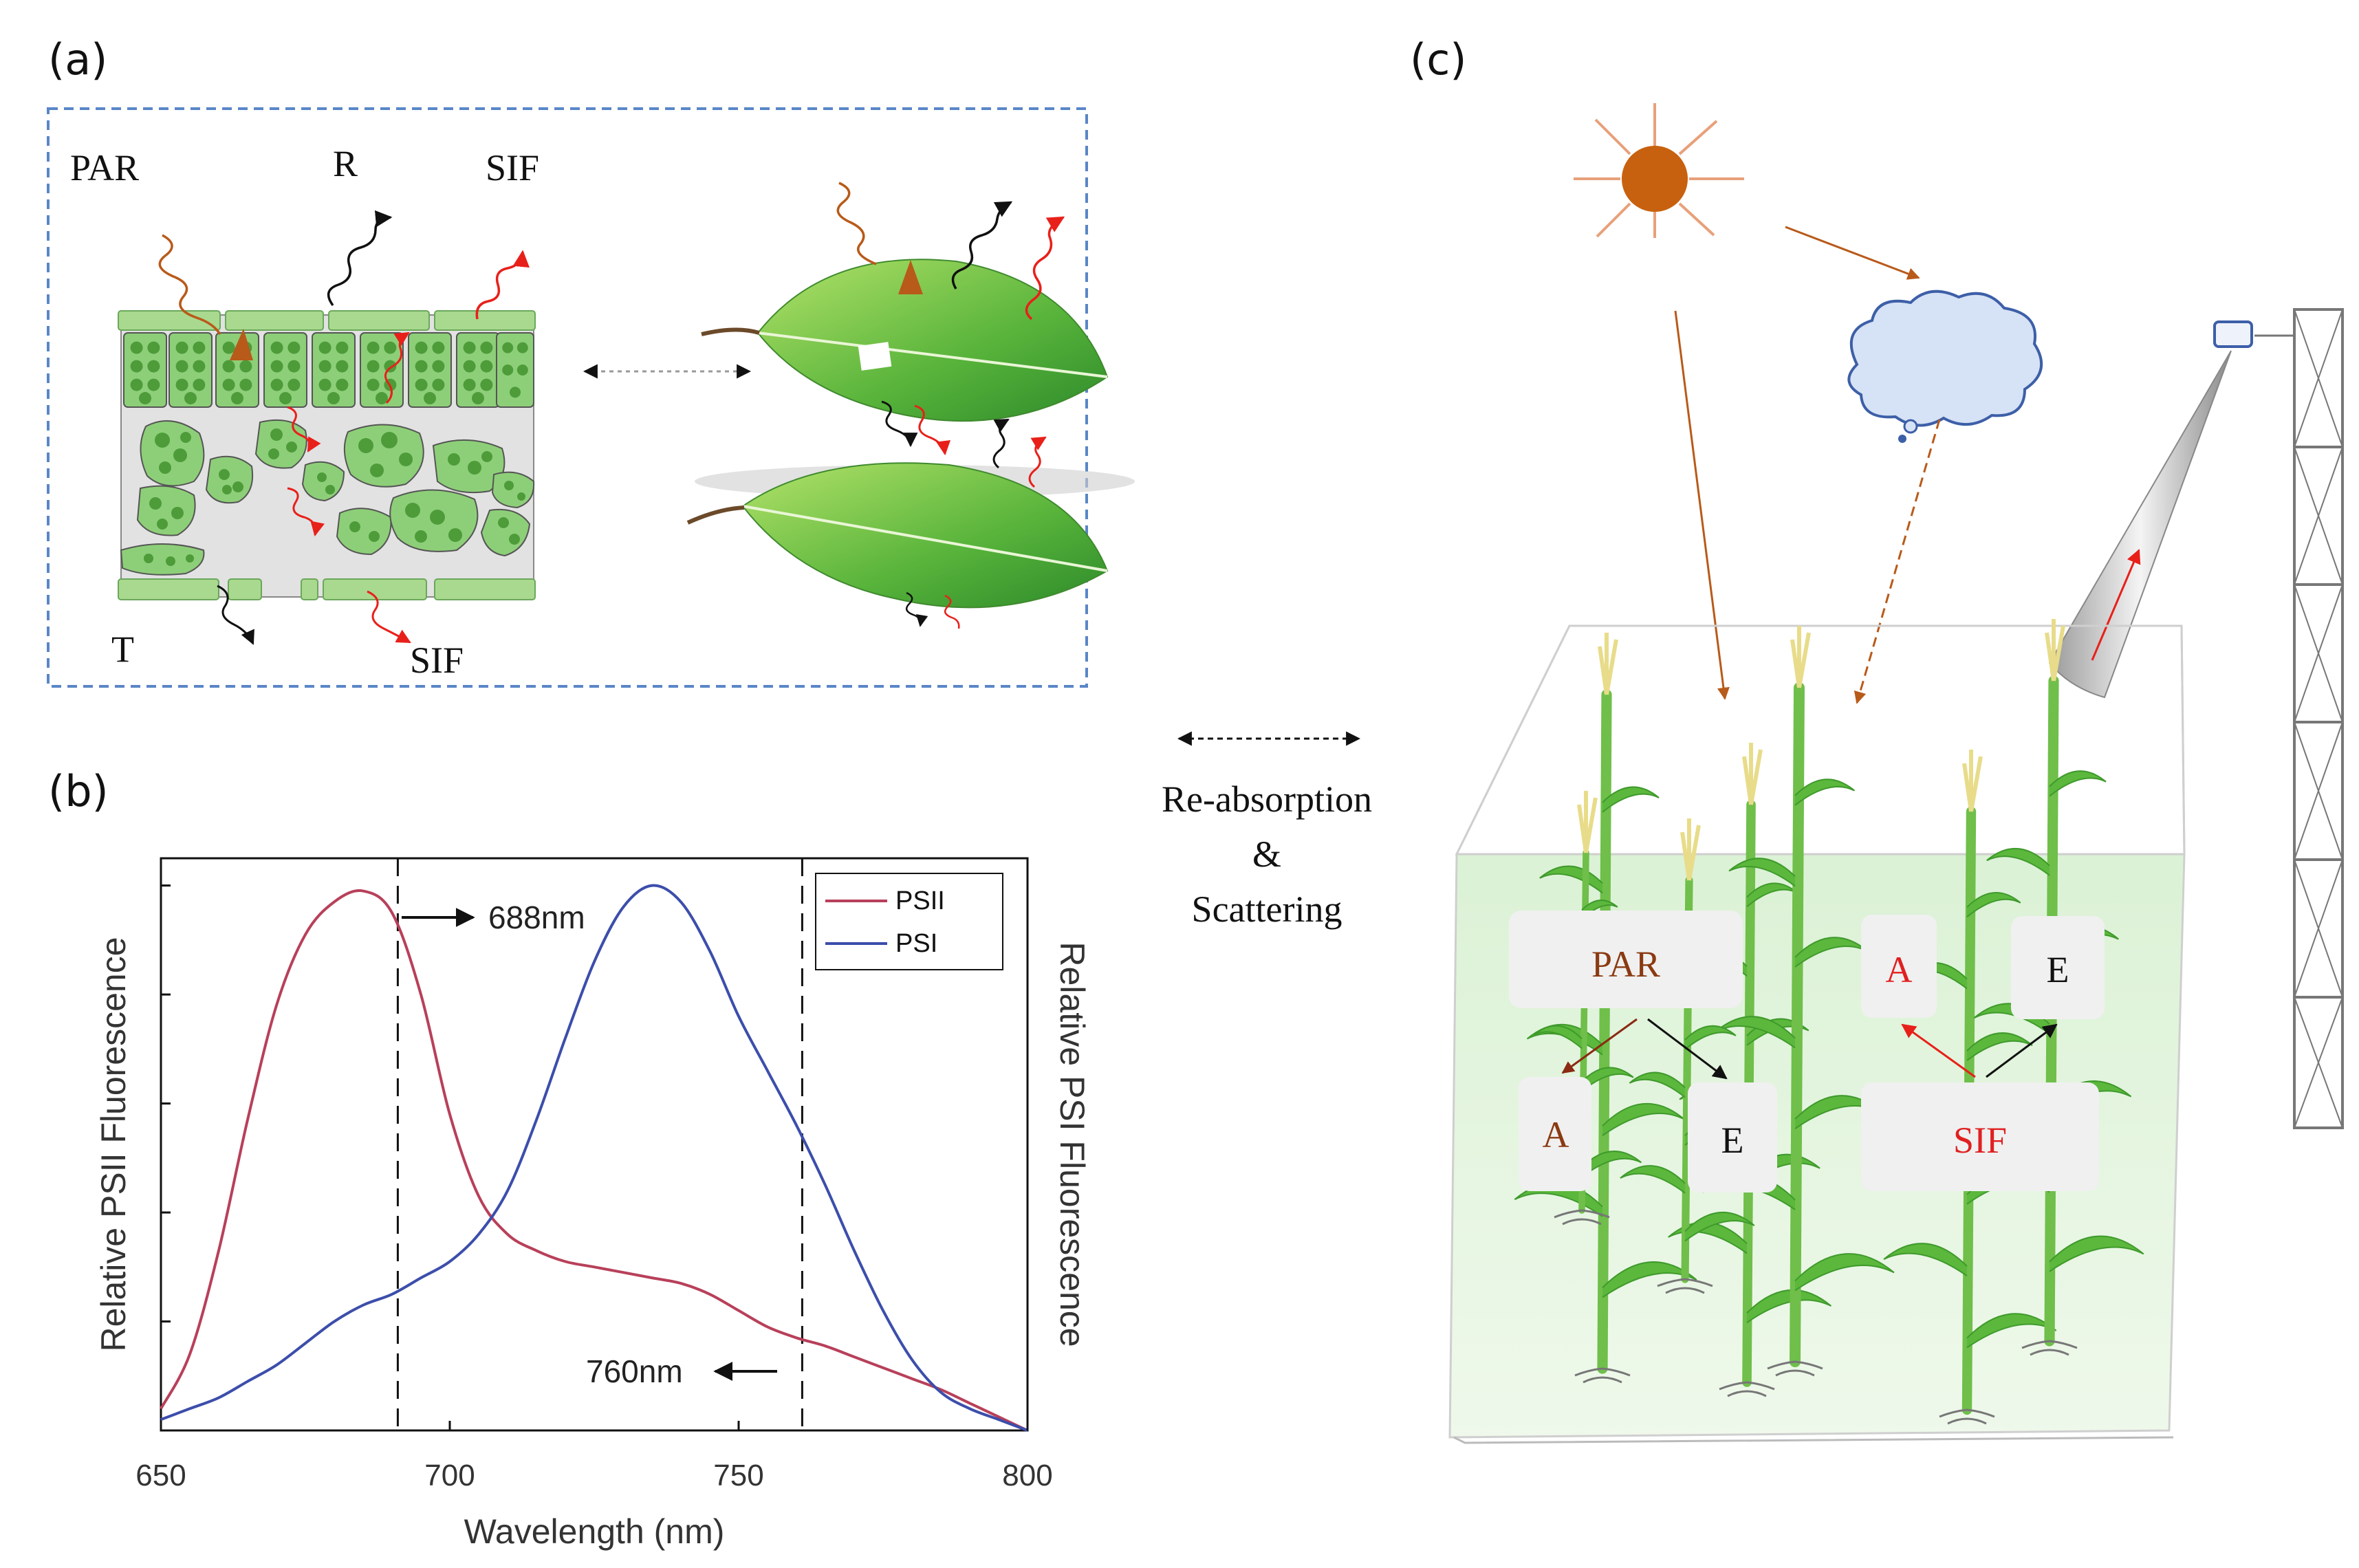 This screenshot has width=2359, height=1568. I want to click on sensor-view-cone, so click(2140, 524).